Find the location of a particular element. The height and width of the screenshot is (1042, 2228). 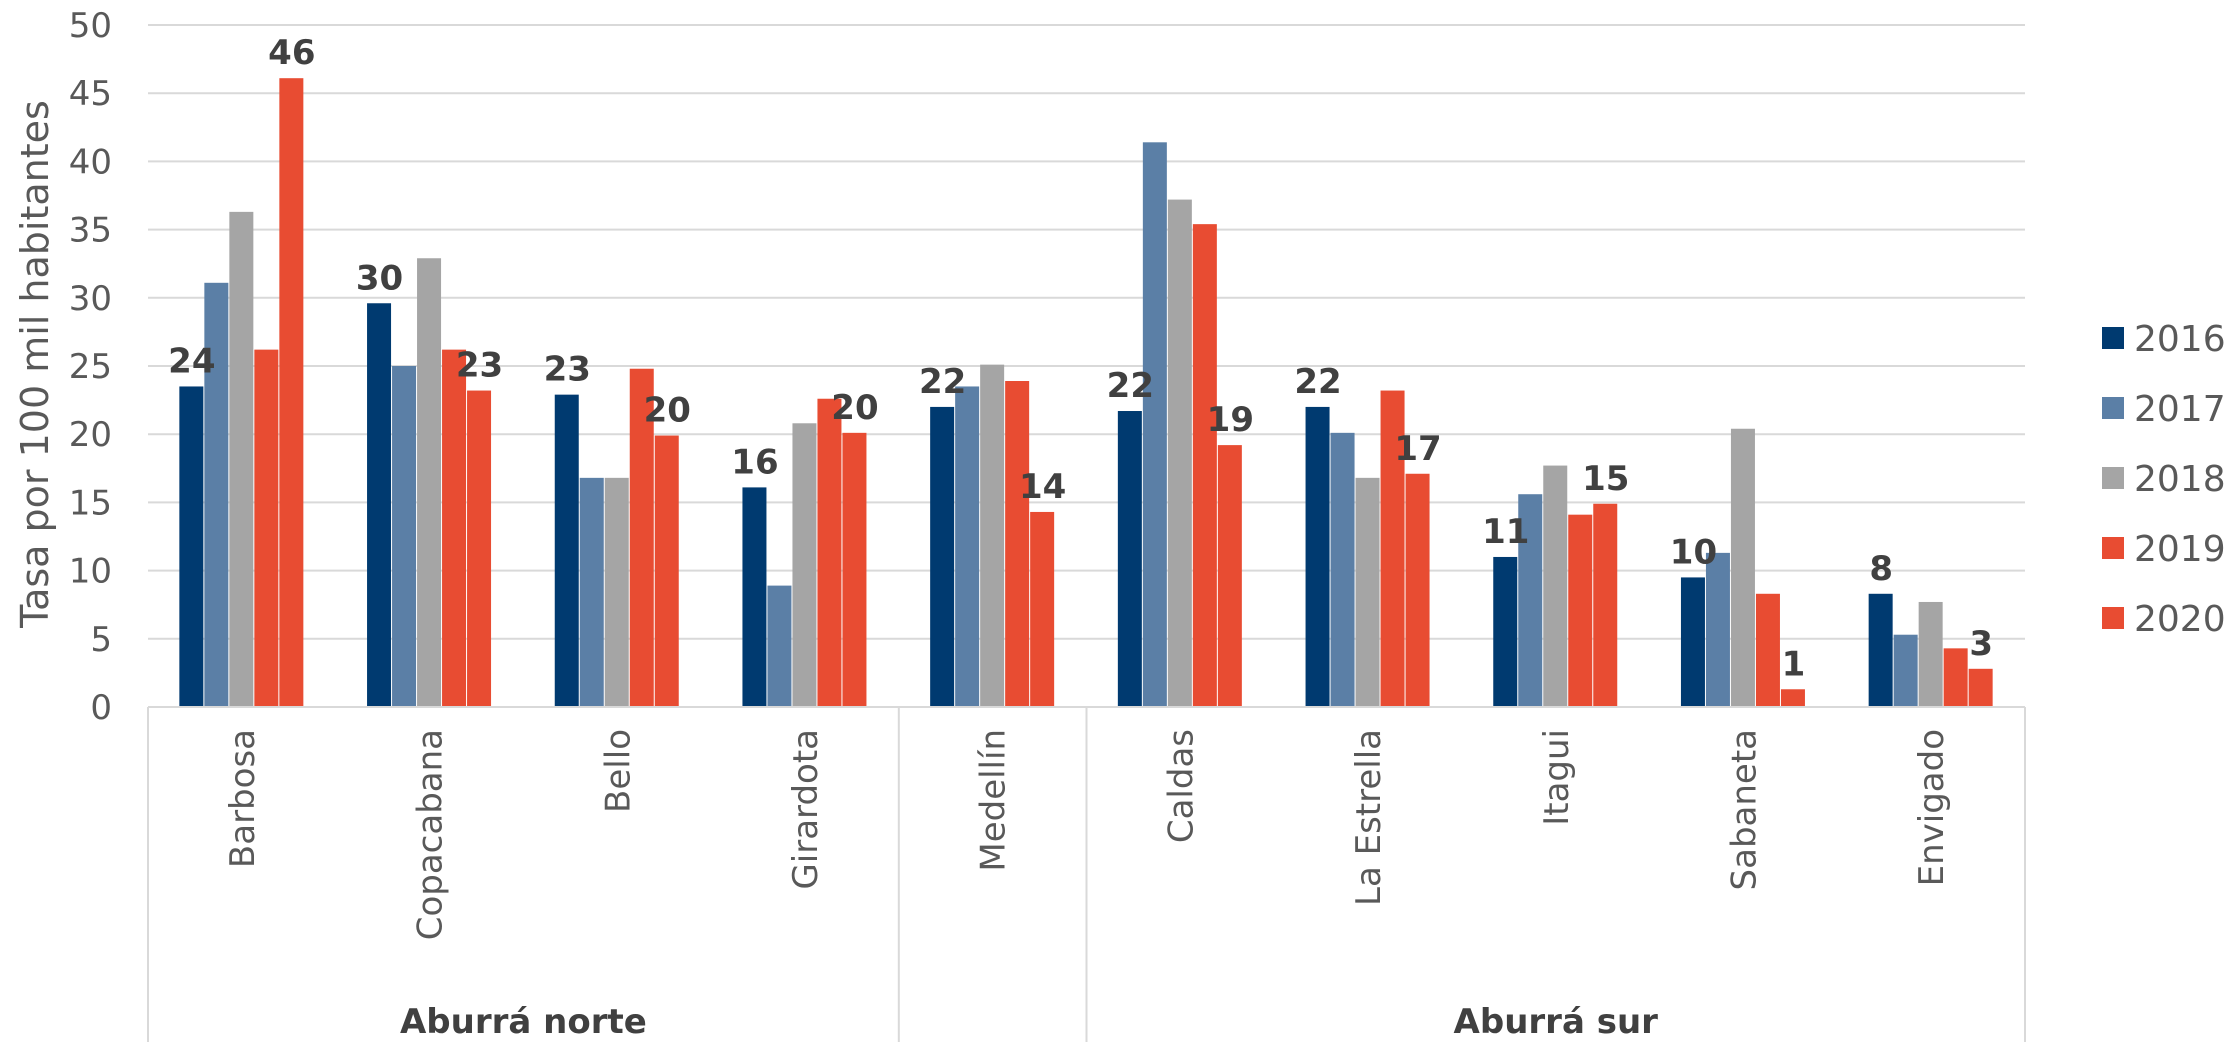

y-tick-label: 40 is located at coordinates (90, 162).